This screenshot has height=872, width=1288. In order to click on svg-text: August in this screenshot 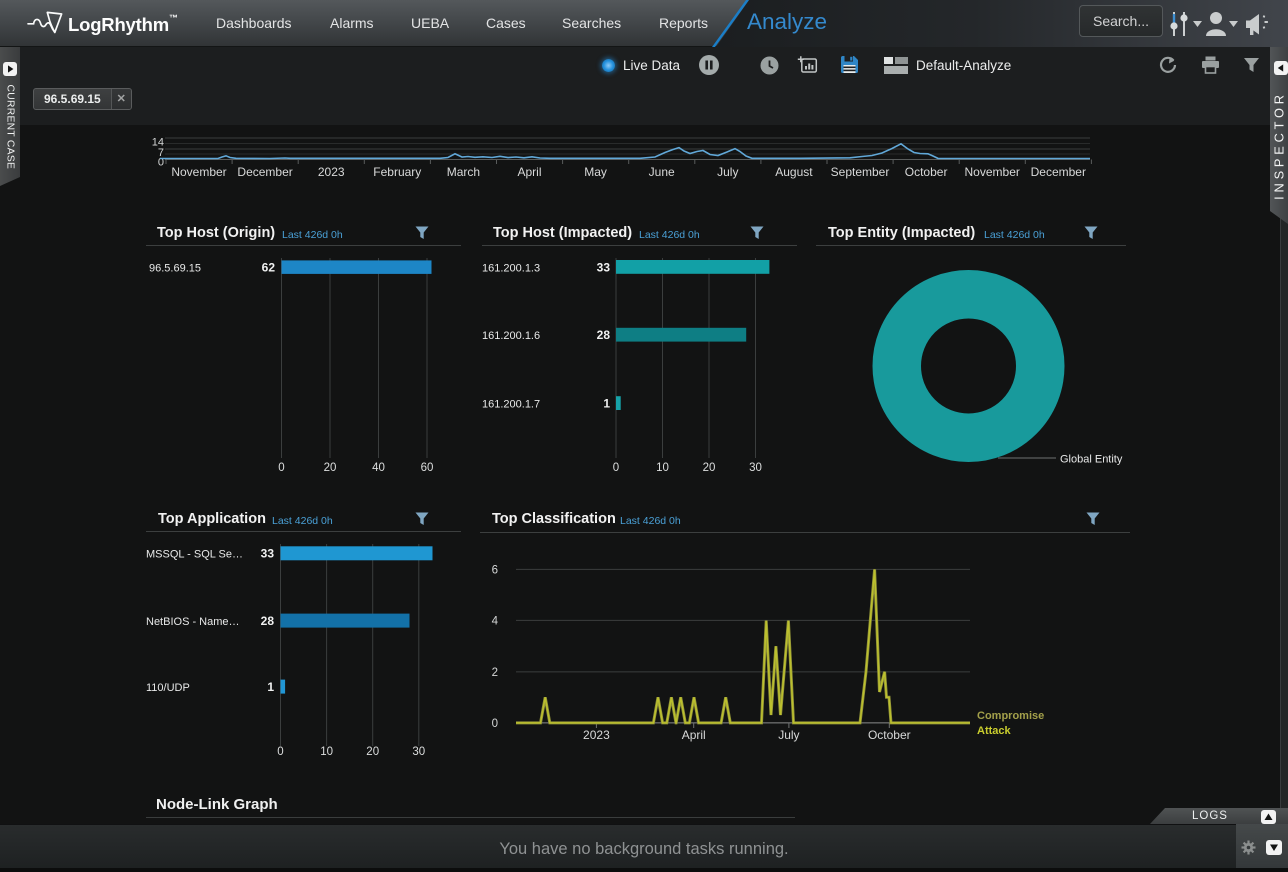, I will do `click(794, 172)`.